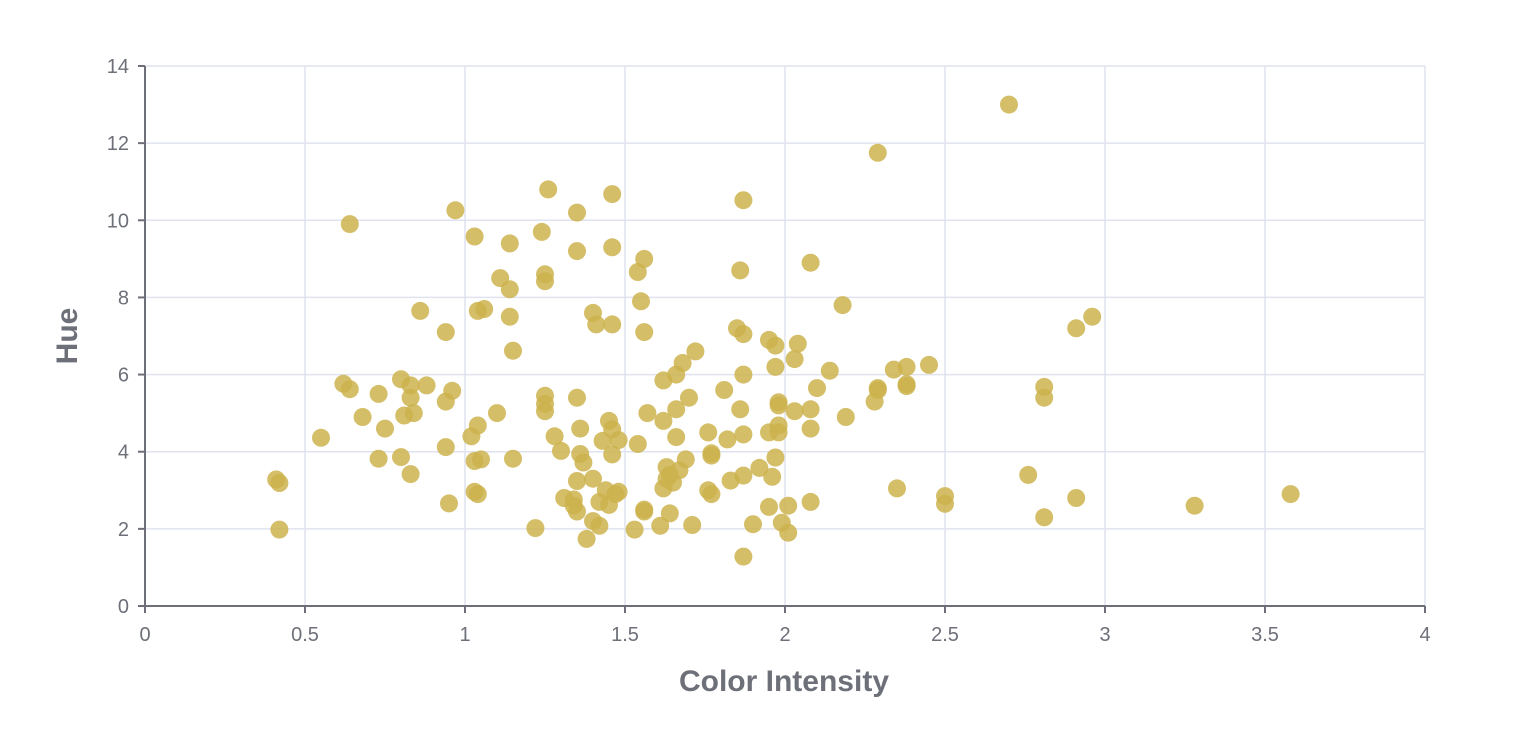  What do you see at coordinates (784, 681) in the screenshot?
I see `x-axis-title: Color Intensity` at bounding box center [784, 681].